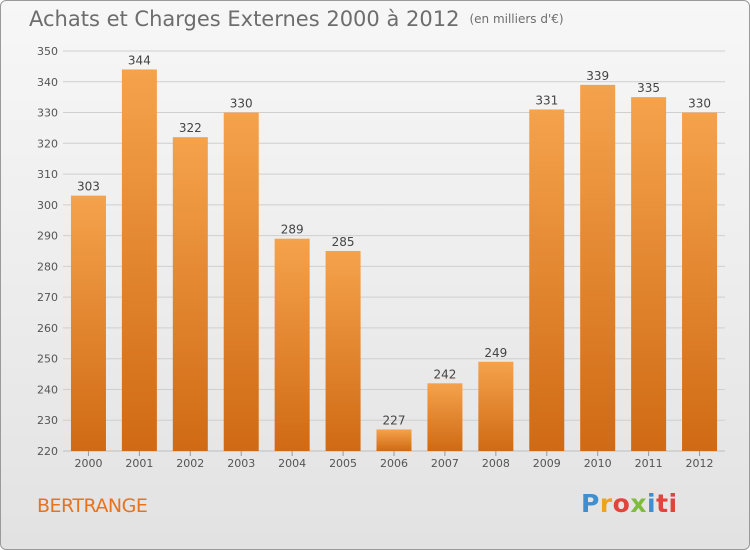 This screenshot has height=550, width=750. I want to click on place-name: BERTRANGE, so click(92, 506).